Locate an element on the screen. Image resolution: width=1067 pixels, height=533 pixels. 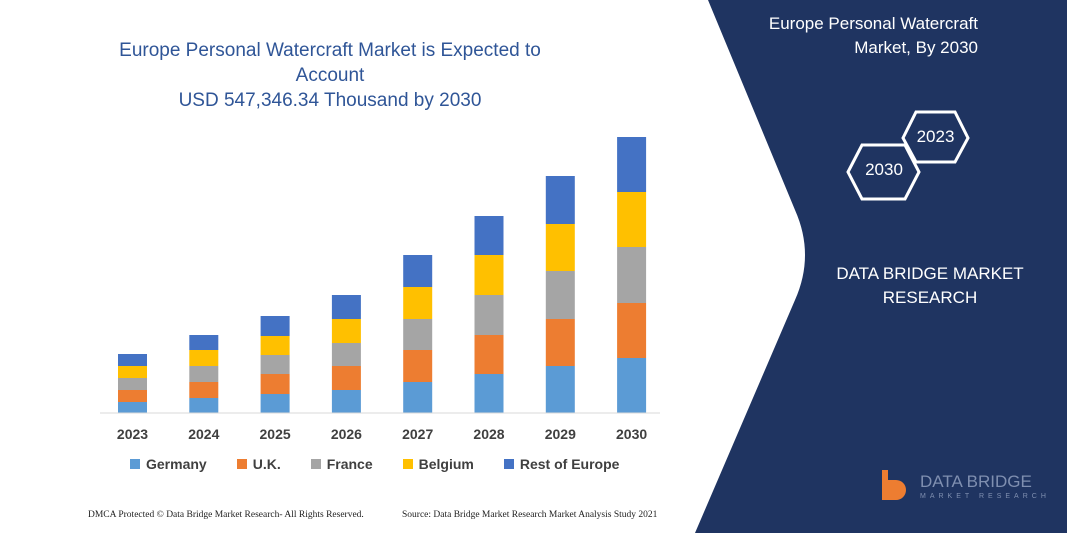
bar-2023-belgium is located at coordinates (132, 372).